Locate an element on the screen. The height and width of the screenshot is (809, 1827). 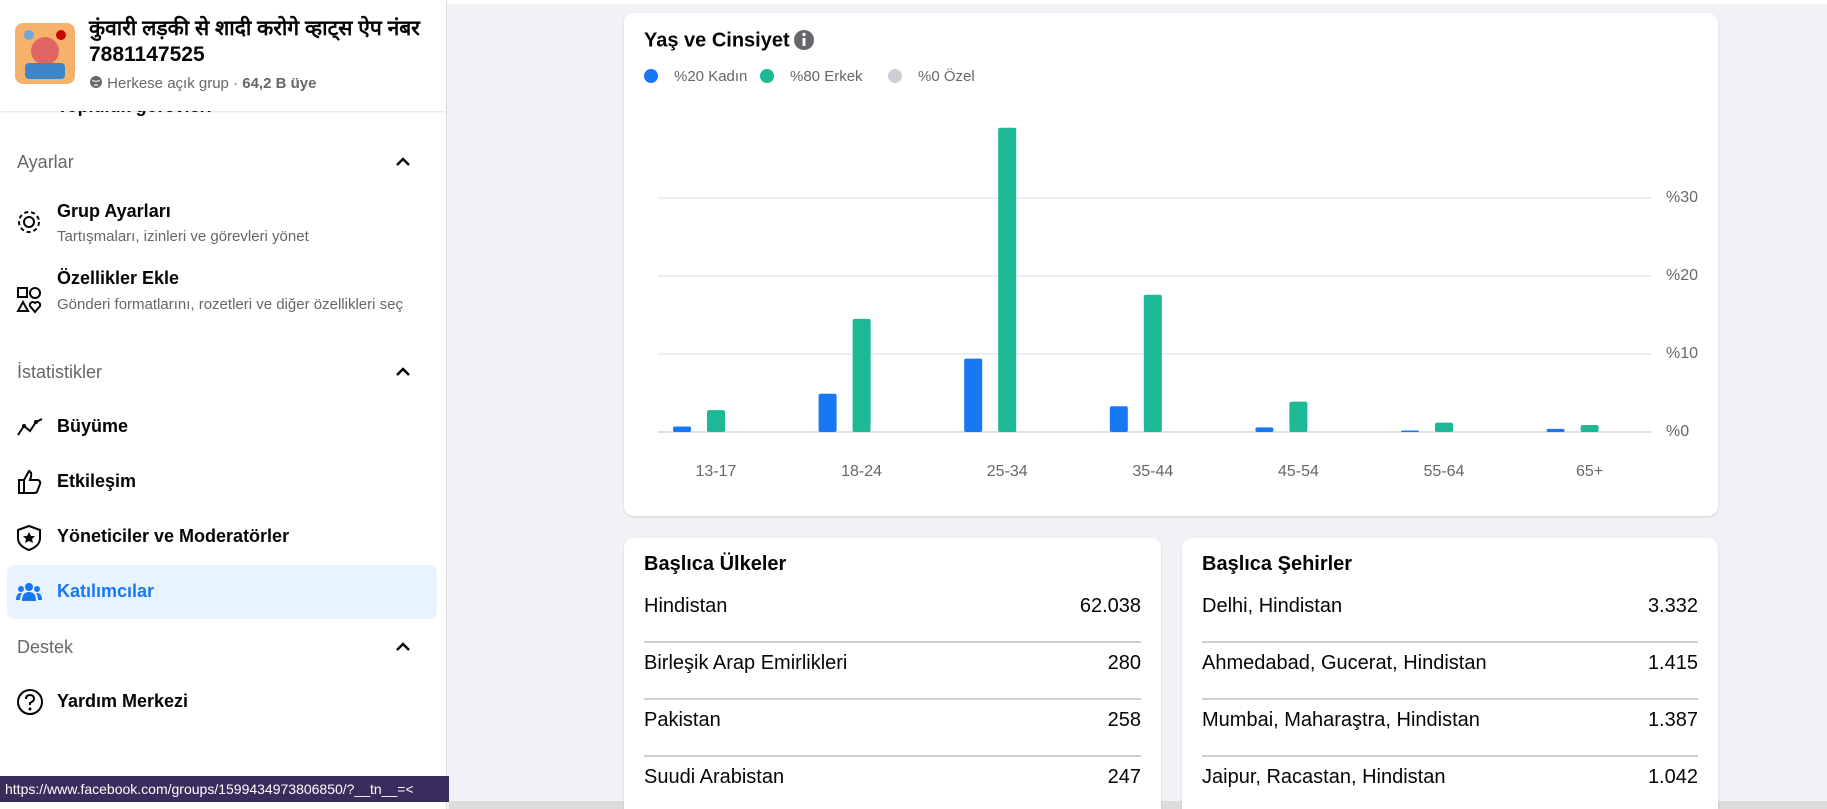
x-tick-label: 65+ is located at coordinates (1589, 471).